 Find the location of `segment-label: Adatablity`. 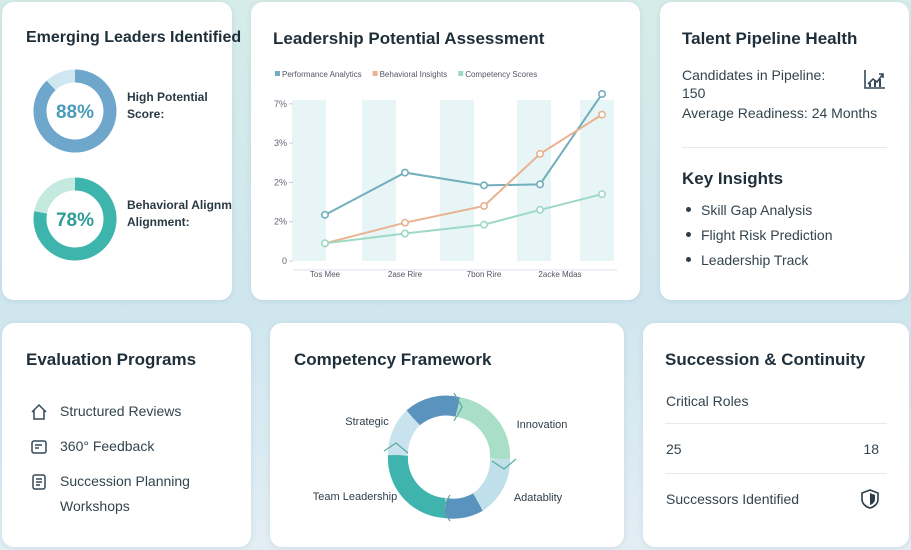

segment-label: Adatablity is located at coordinates (538, 498).